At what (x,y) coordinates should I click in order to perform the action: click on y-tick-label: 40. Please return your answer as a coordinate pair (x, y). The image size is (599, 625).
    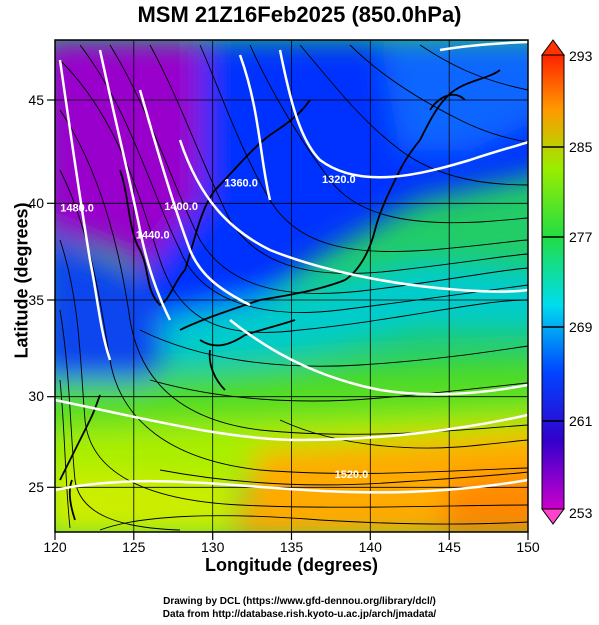
    Looking at the image, I should click on (36, 203).